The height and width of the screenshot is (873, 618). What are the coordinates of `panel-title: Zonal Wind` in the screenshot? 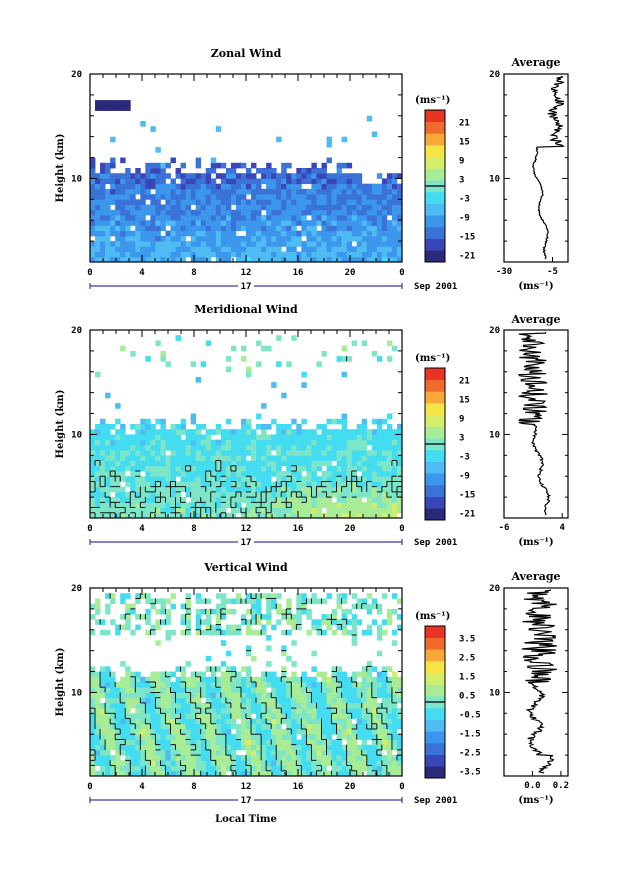 It's located at (246, 53).